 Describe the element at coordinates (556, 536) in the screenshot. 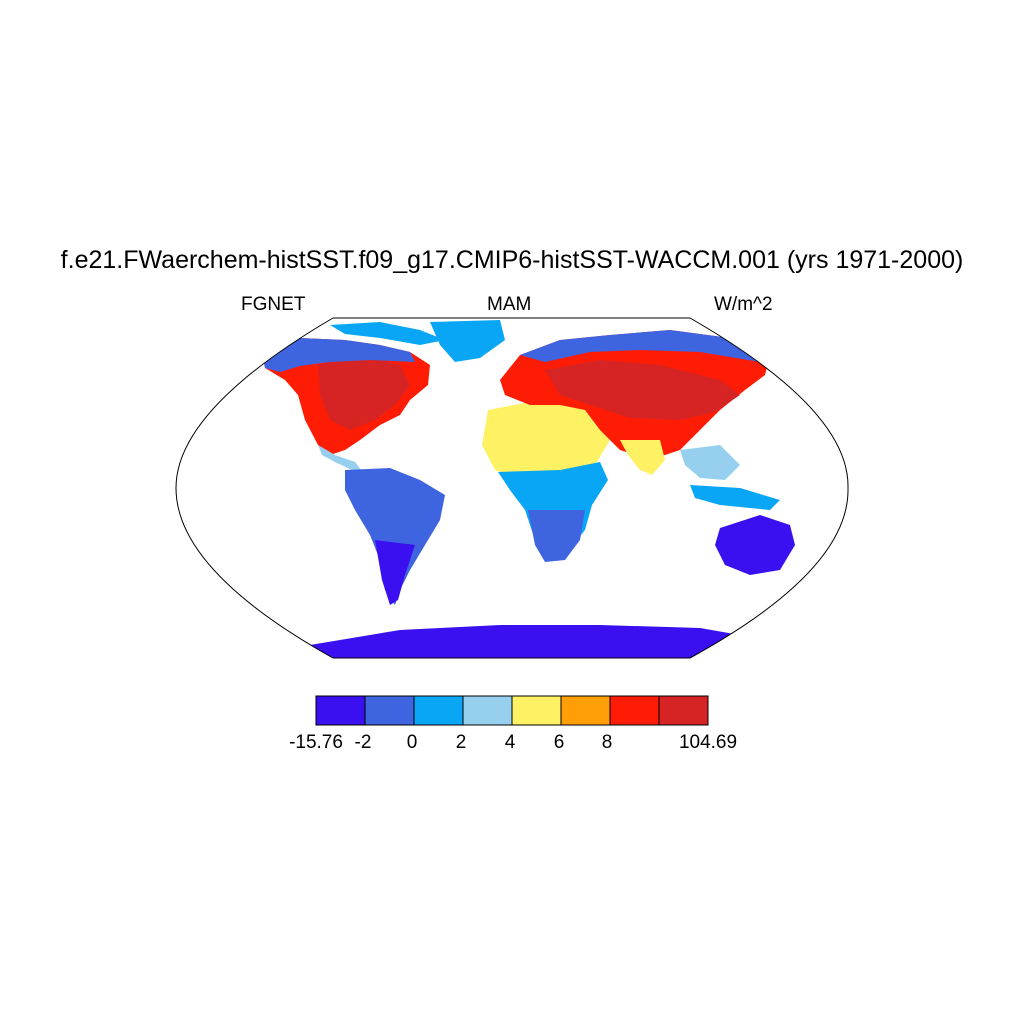

I see `africa-far-south` at that location.